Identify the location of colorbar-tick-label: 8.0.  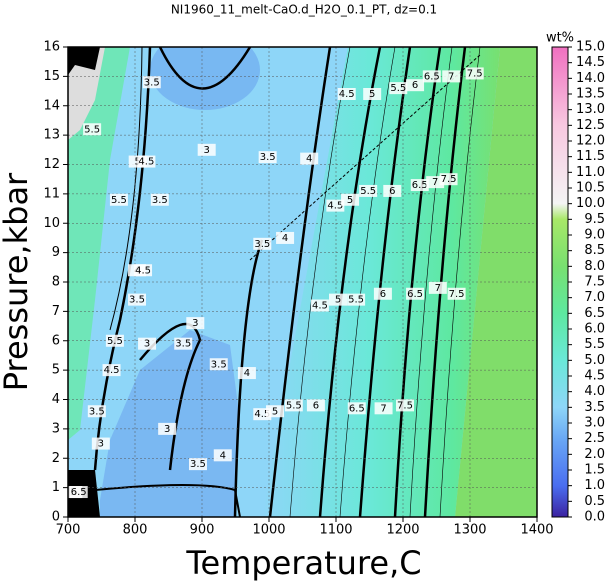
(594, 266).